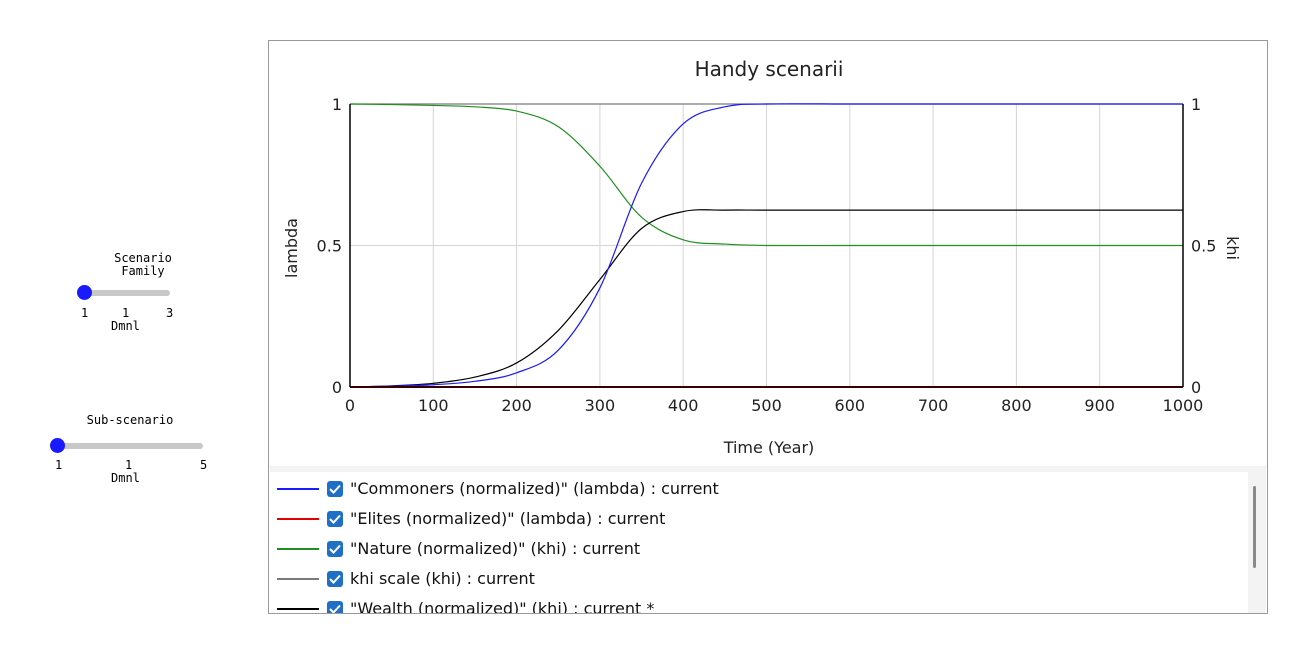 The height and width of the screenshot is (668, 1312). What do you see at coordinates (291, 248) in the screenshot?
I see `y-axis-label-left: lambda` at bounding box center [291, 248].